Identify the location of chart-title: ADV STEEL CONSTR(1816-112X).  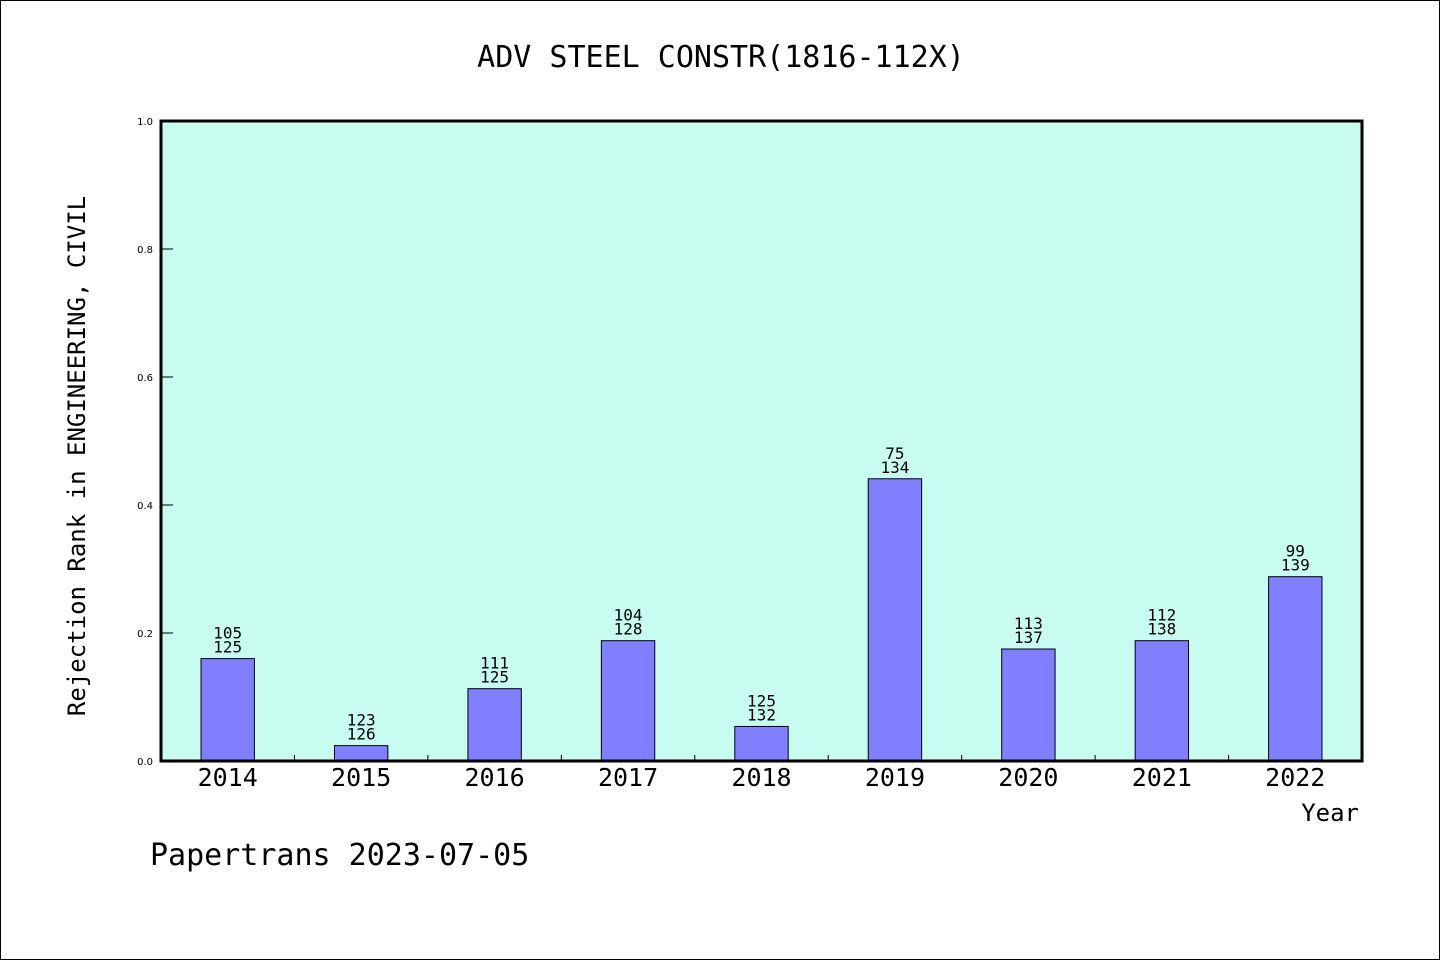
(721, 57).